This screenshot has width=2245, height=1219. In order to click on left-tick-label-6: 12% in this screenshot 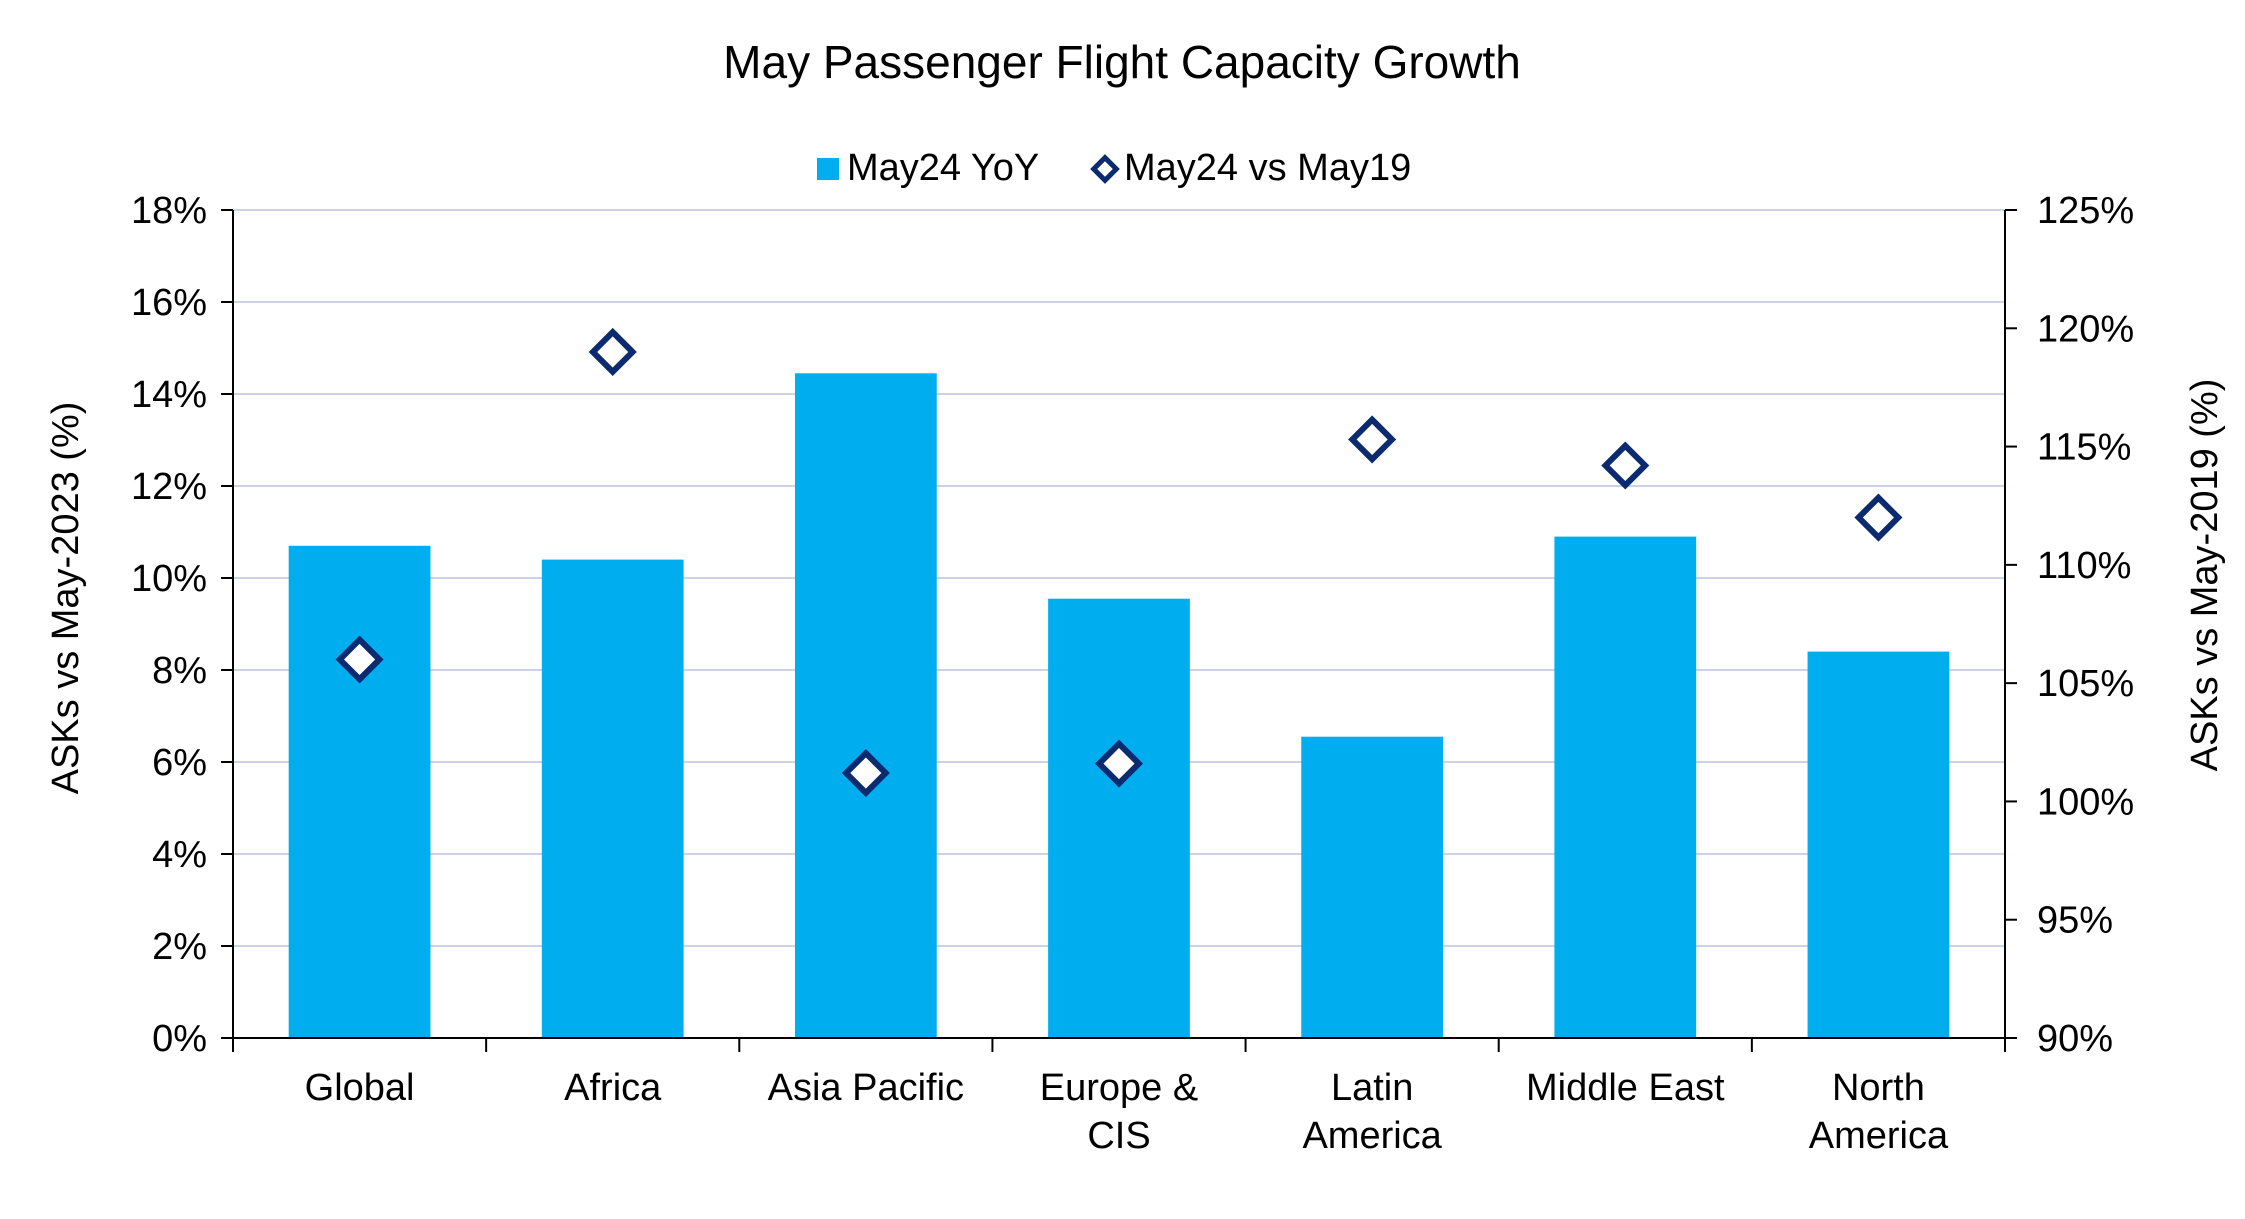, I will do `click(169, 487)`.